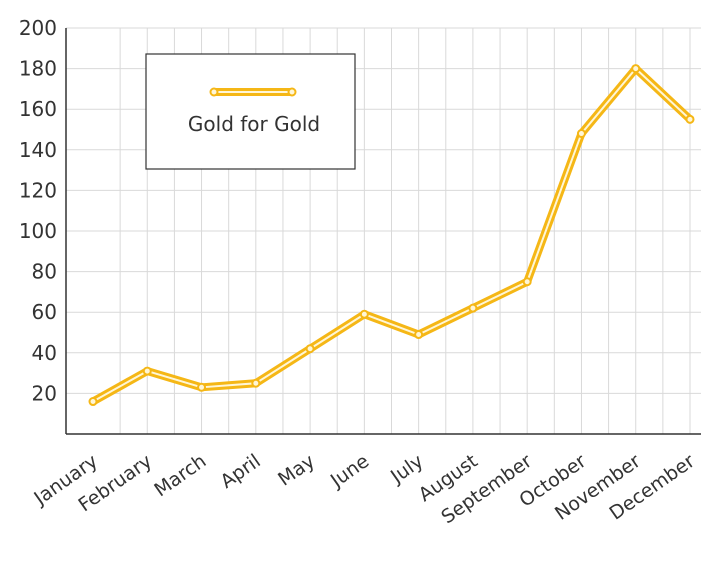 The image size is (701, 566). I want to click on legend-box, so click(250, 111).